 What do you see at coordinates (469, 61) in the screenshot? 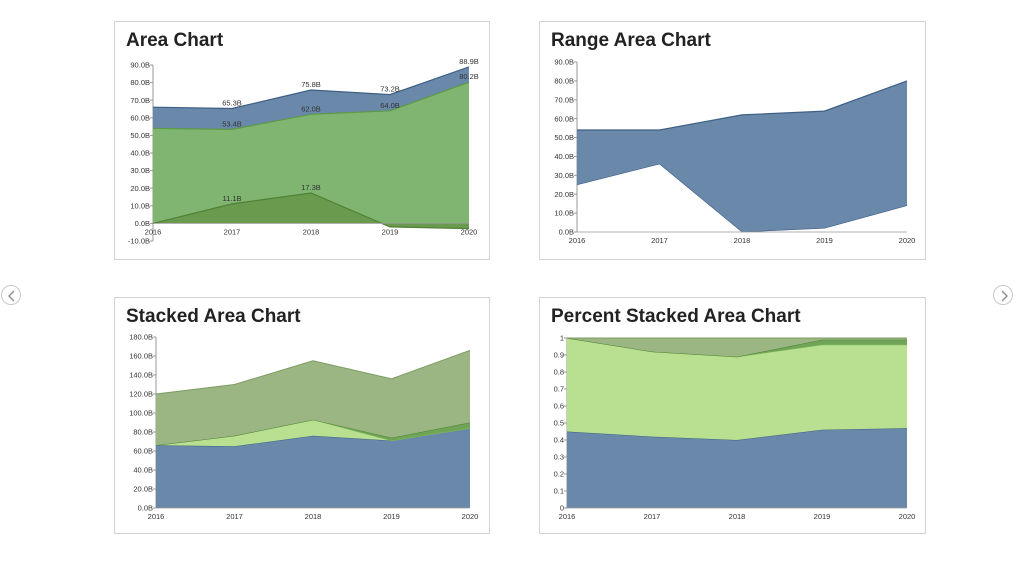
I see `data-label: 88.9B` at bounding box center [469, 61].